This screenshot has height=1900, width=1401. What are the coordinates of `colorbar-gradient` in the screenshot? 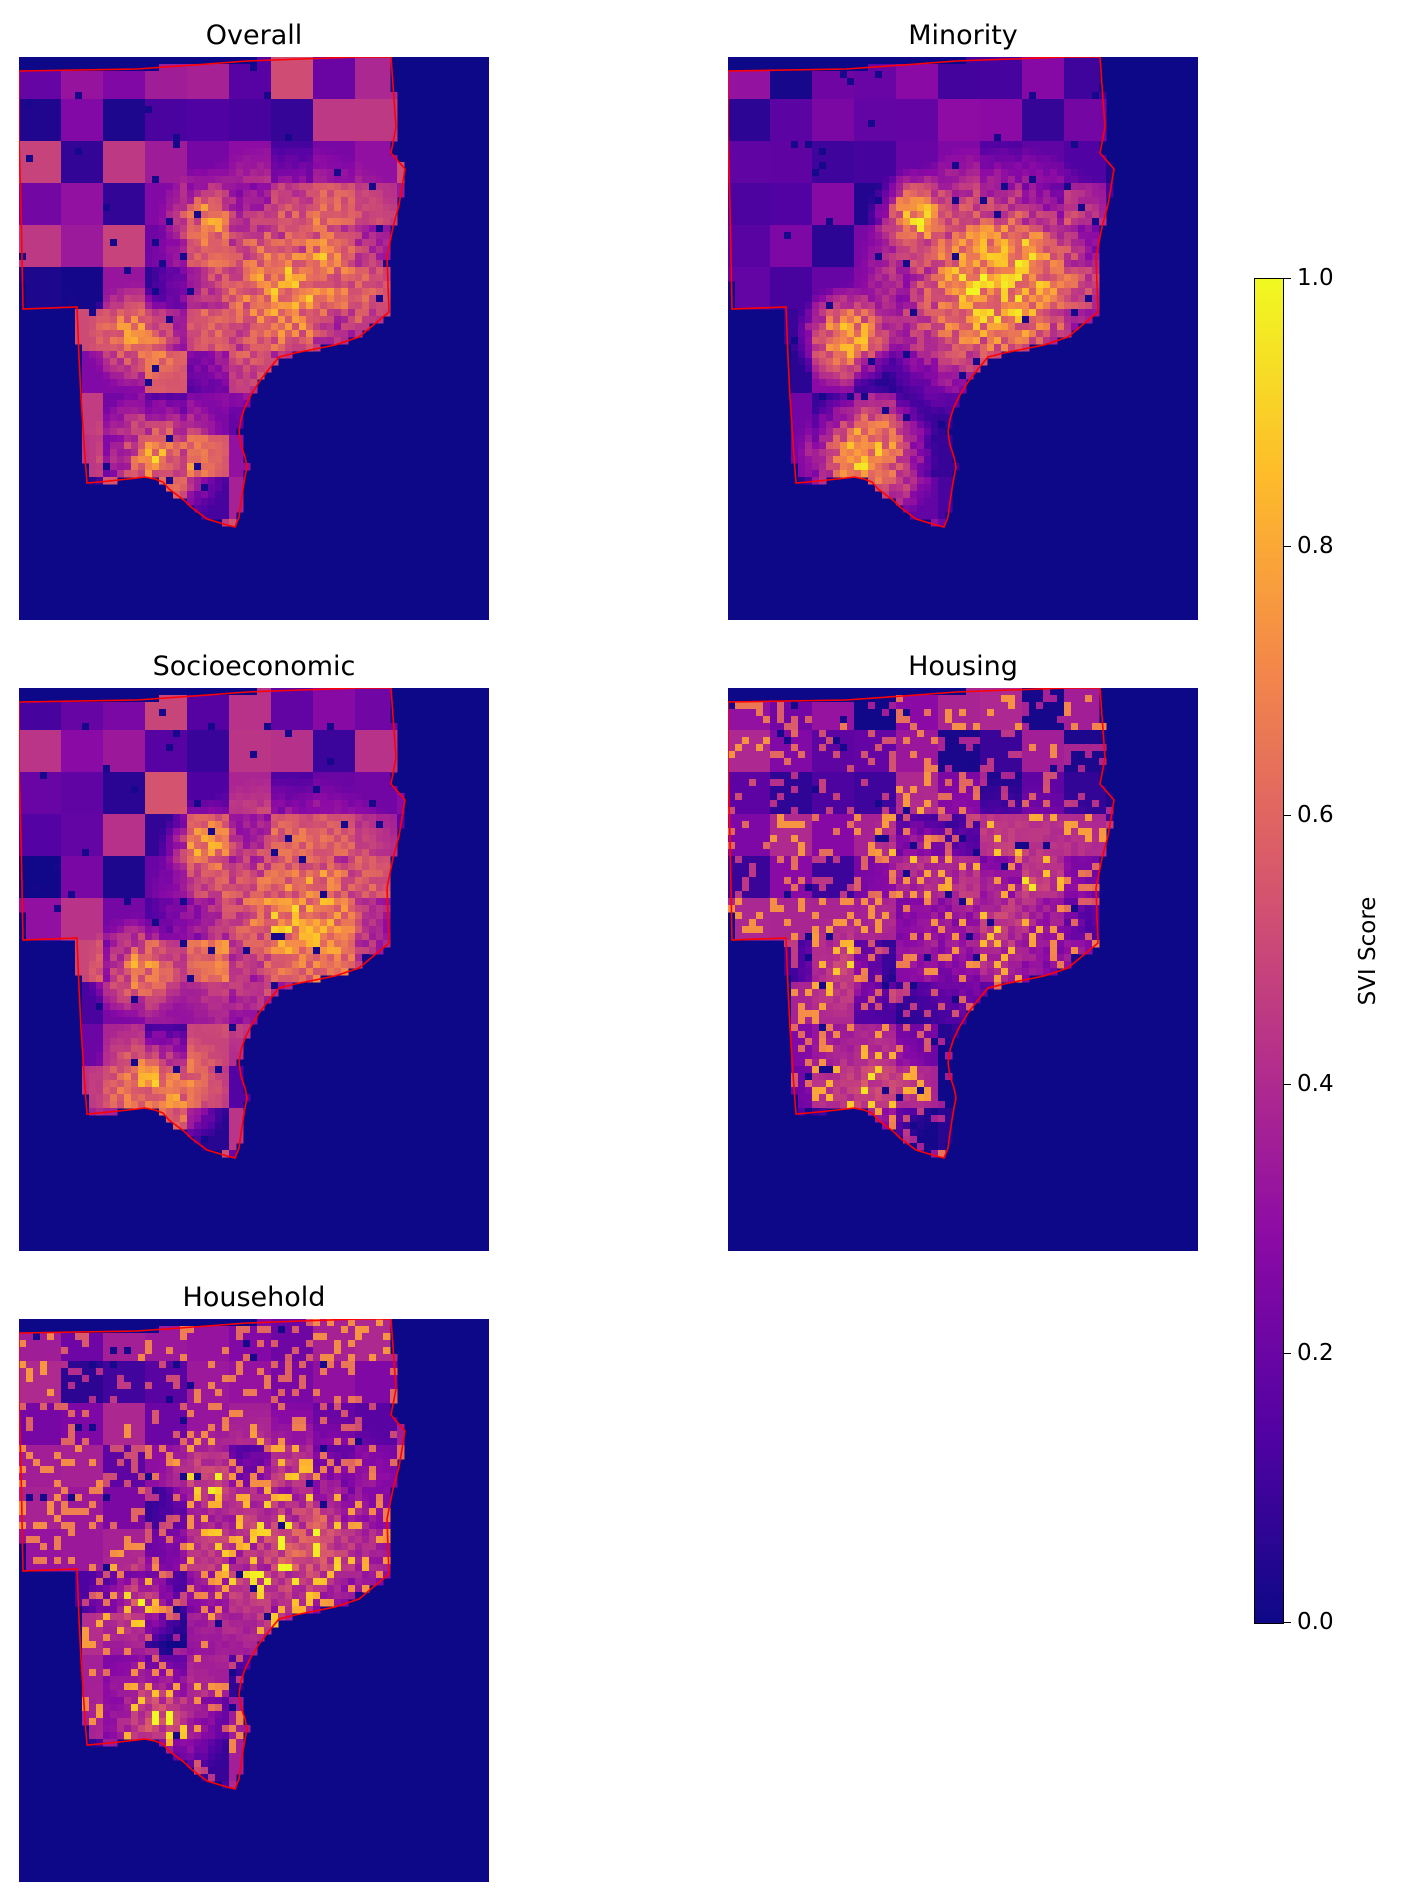 It's located at (1269, 951).